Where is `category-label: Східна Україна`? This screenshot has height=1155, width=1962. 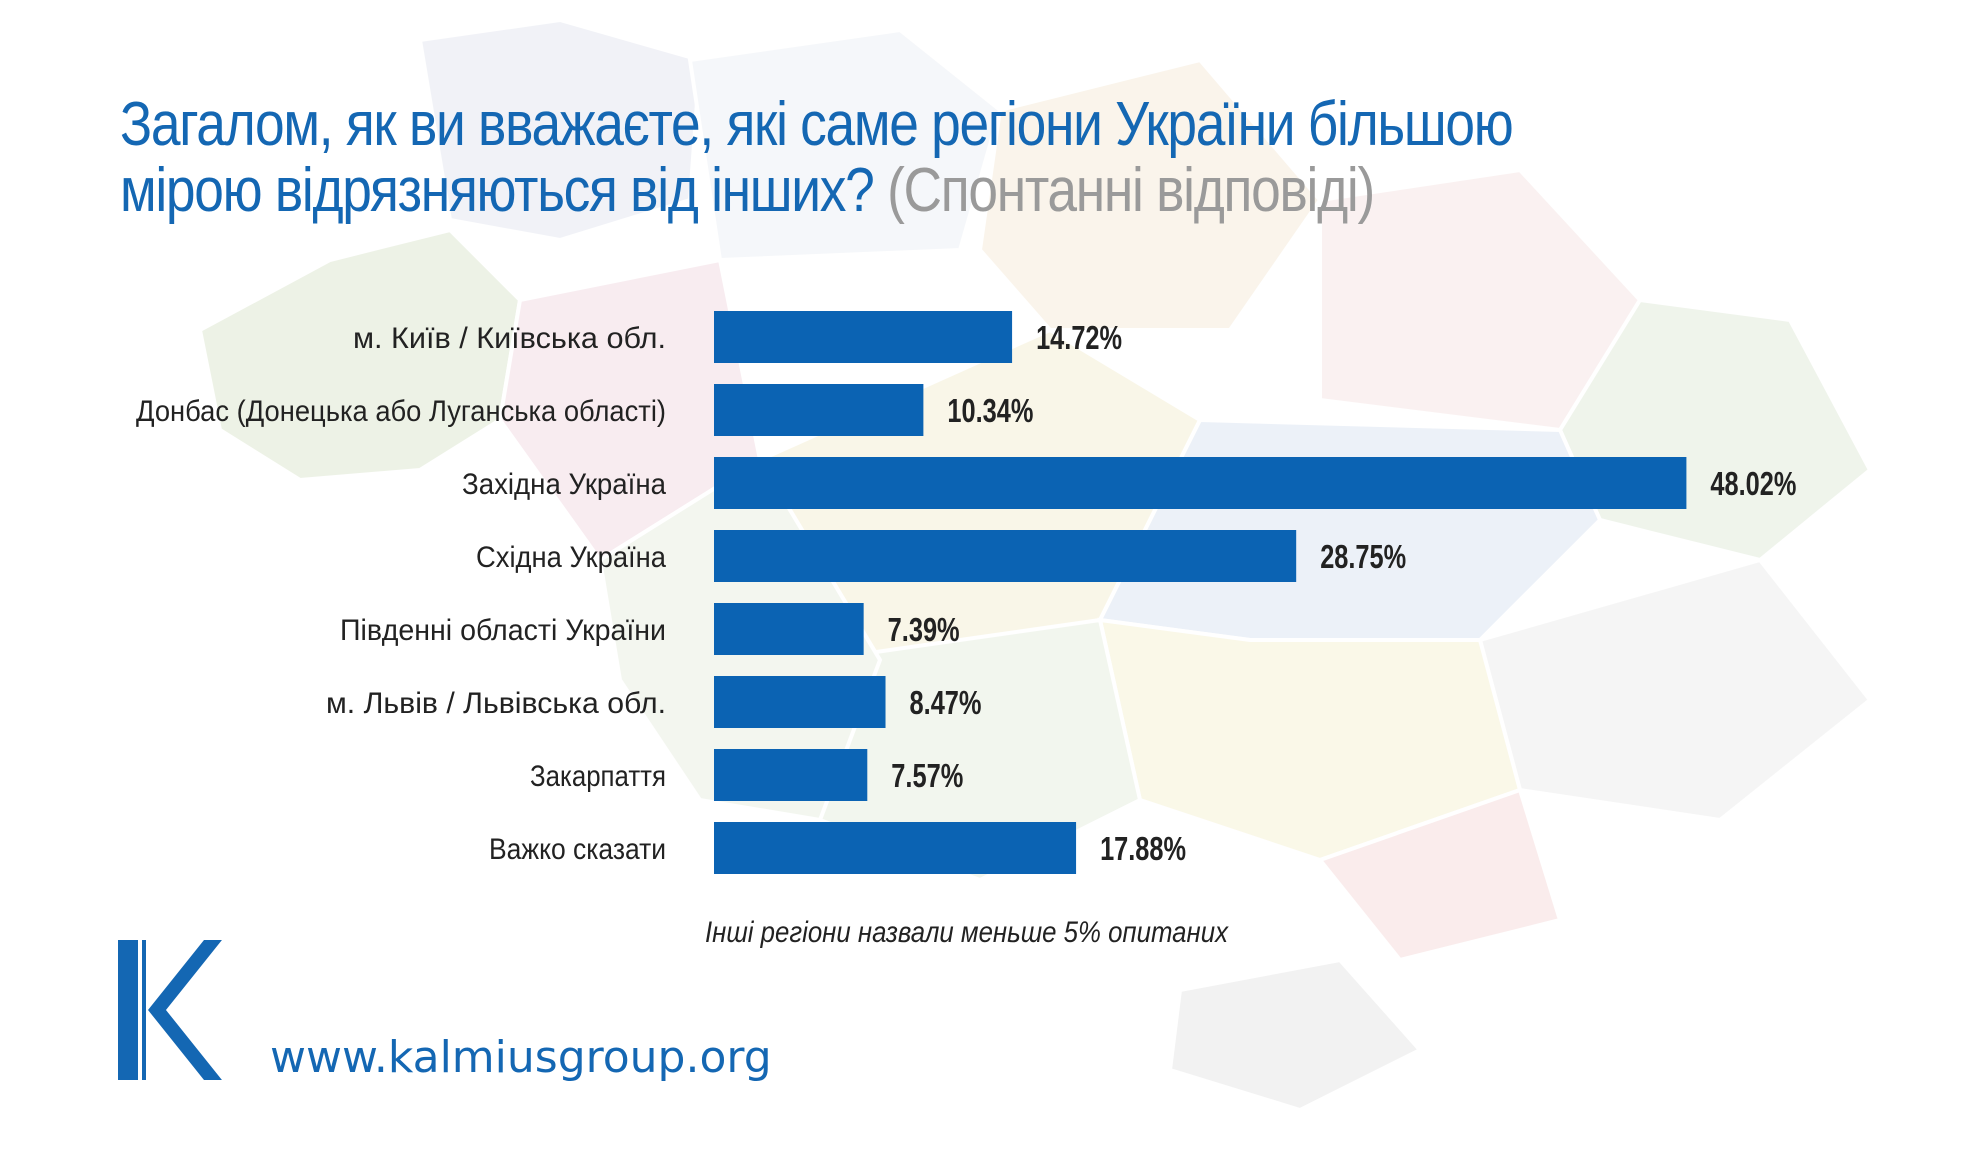
category-label: Східна Україна is located at coordinates (571, 557).